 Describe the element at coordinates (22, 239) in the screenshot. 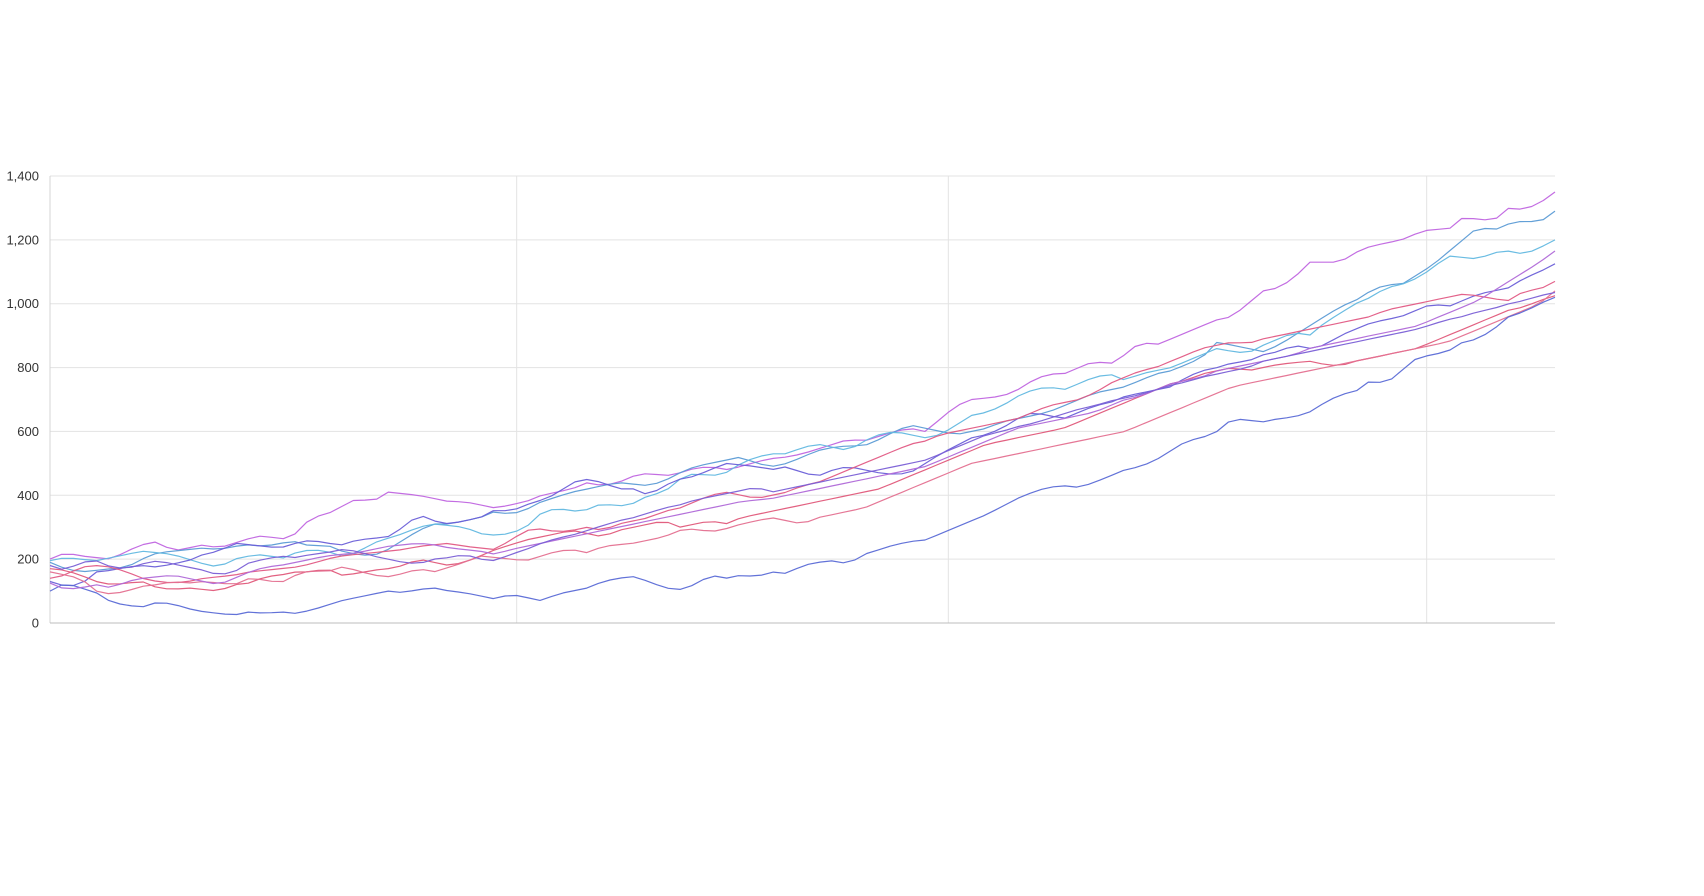

I see `y-tick-label: 1,200` at that location.